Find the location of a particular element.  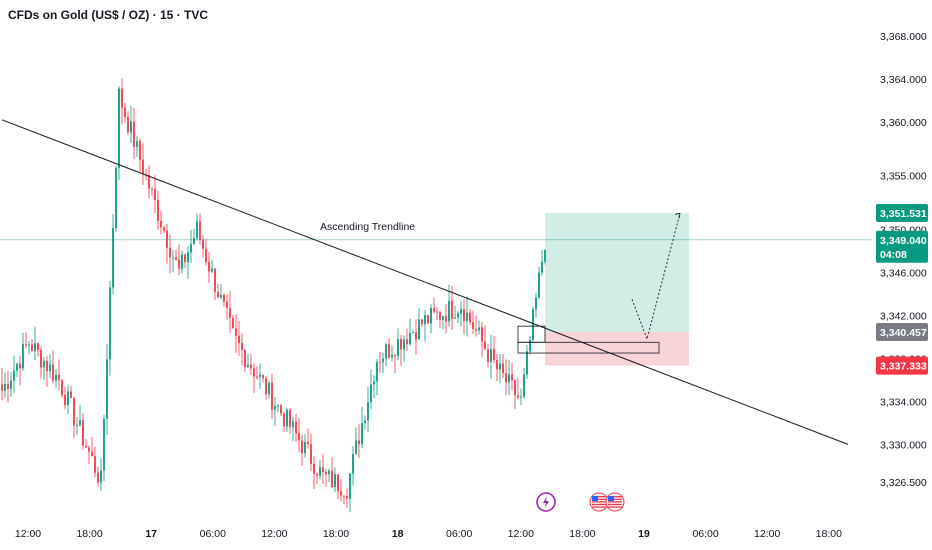

countdown-label: 04:08 is located at coordinates (893, 255).